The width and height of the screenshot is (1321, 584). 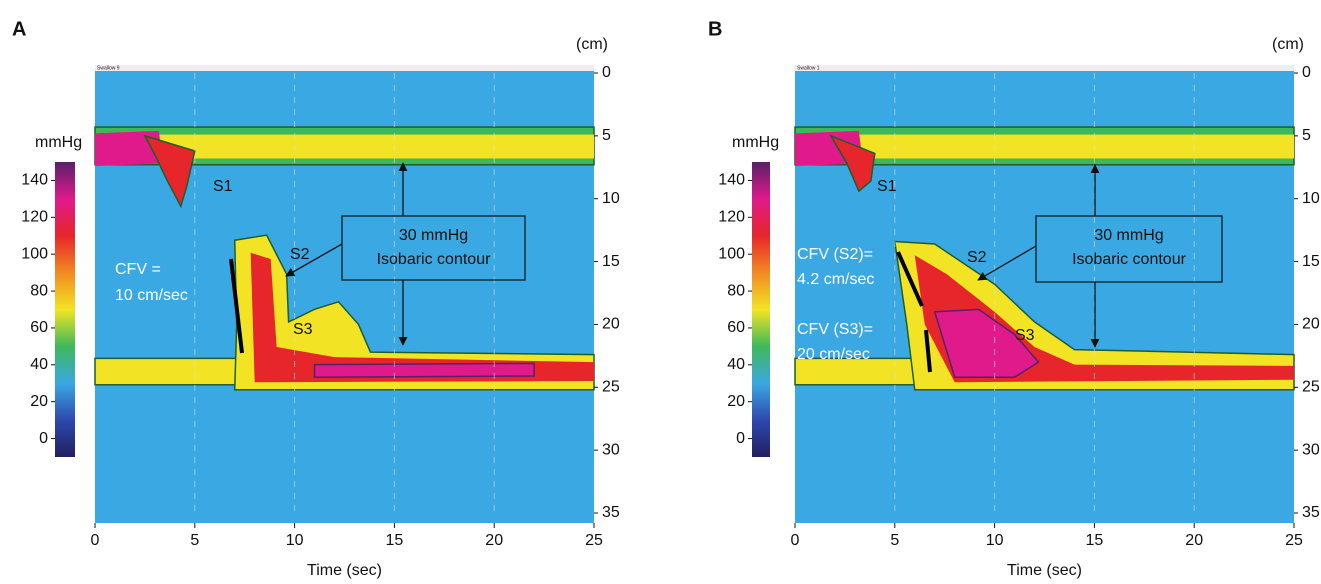 I want to click on ues-peak, so click(x=129, y=148).